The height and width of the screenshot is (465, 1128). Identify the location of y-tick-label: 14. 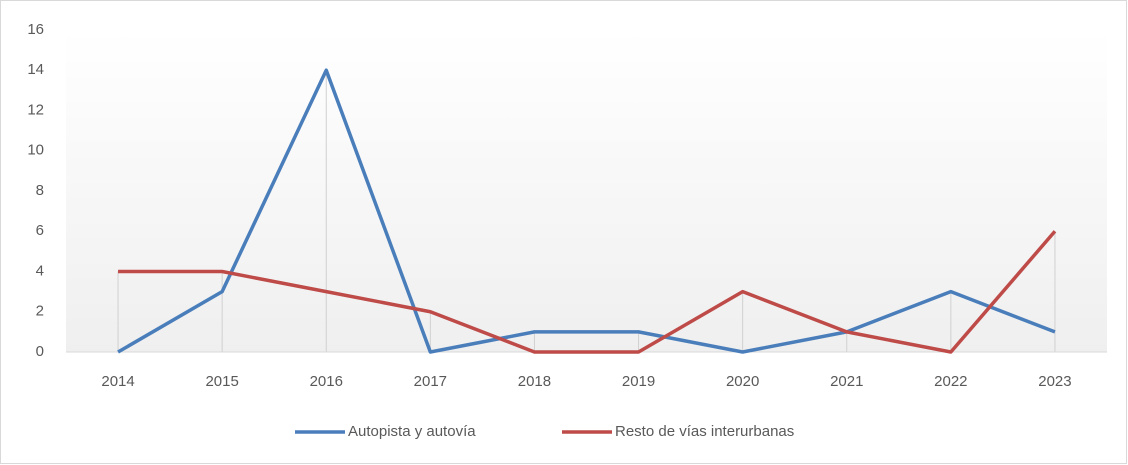
(35, 69).